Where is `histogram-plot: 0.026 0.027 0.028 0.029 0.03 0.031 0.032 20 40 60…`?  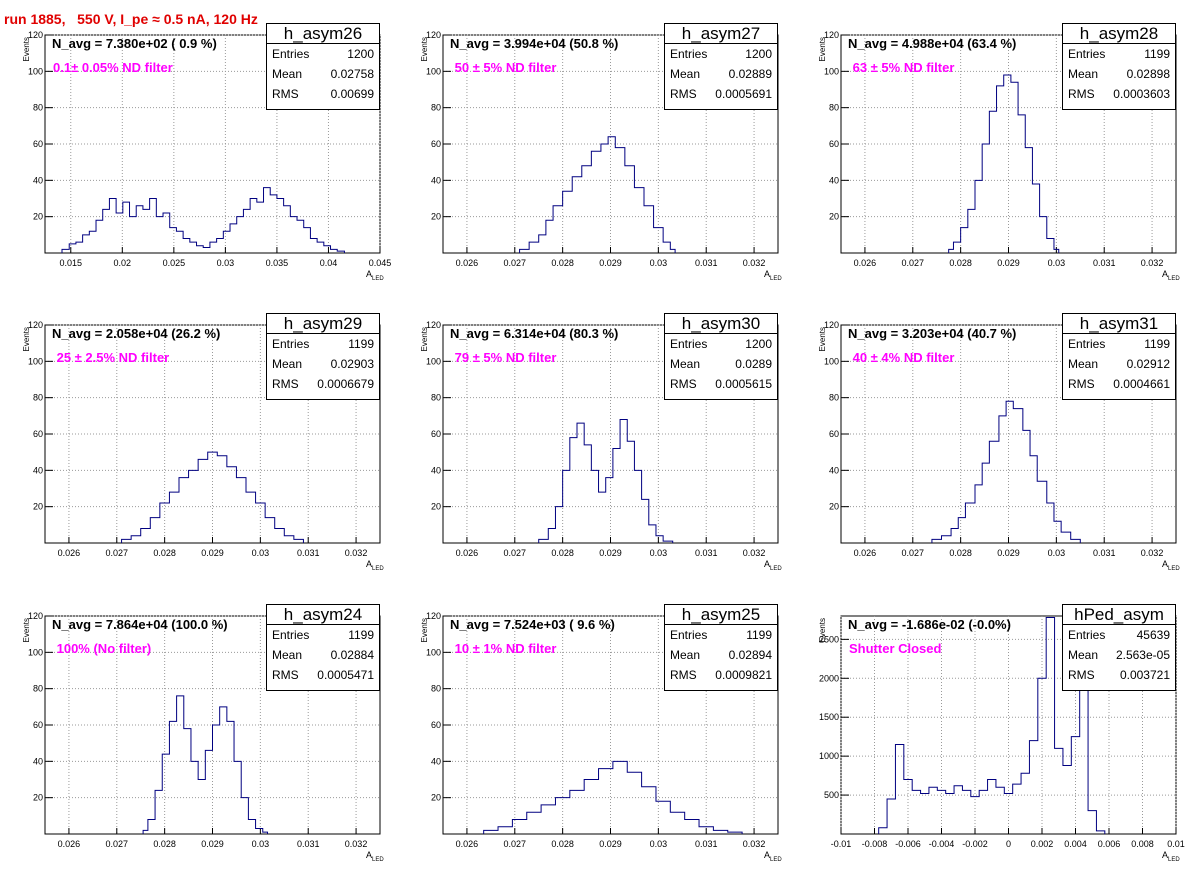 histogram-plot: 0.026 0.027 0.028 0.029 0.03 0.031 0.032 20 40 60… is located at coordinates (601, 446).